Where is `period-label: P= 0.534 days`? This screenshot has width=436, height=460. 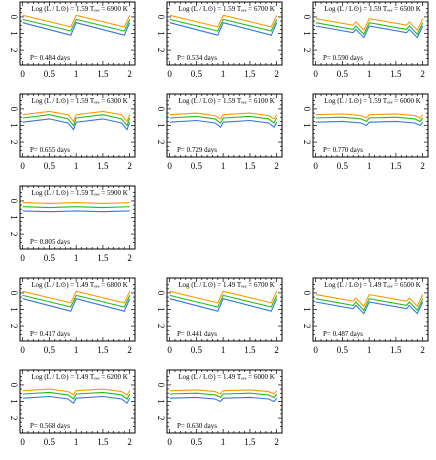
period-label: P= 0.534 days is located at coordinates (197, 58).